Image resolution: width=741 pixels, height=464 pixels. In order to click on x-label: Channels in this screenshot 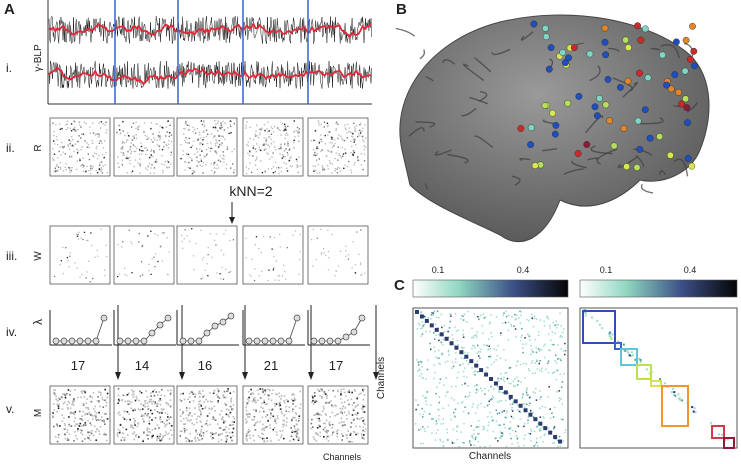, I will do `click(342, 457)`.